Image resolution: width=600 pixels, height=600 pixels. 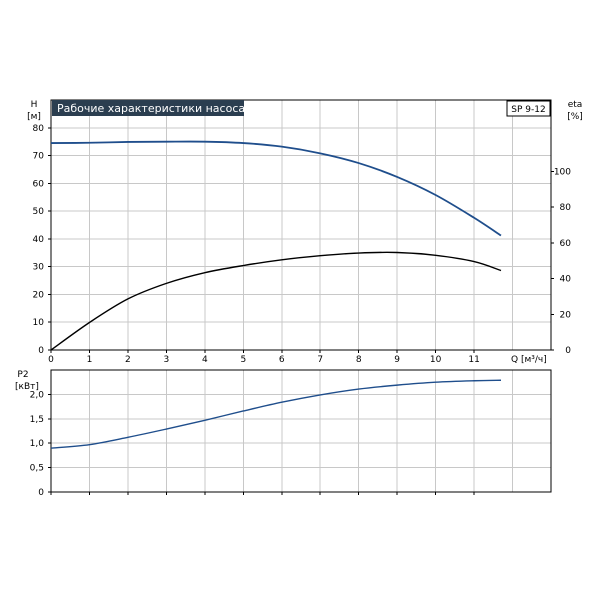 What do you see at coordinates (39, 184) in the screenshot?
I see `y-left-tick-label: 60` at bounding box center [39, 184].